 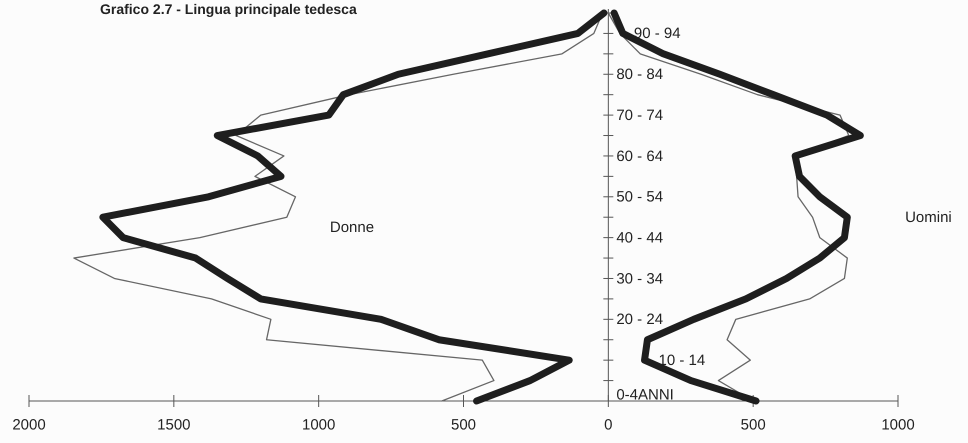 I want to click on x-tick-label: 0, so click(x=608, y=425).